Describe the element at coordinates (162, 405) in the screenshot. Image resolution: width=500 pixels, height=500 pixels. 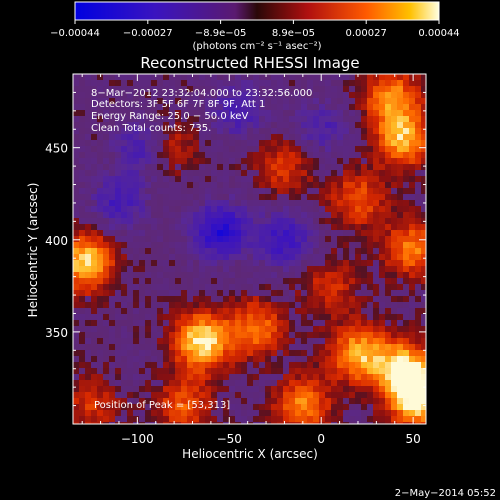
I see `annotation-peak-position: Position of Peak = [53,313]` at that location.